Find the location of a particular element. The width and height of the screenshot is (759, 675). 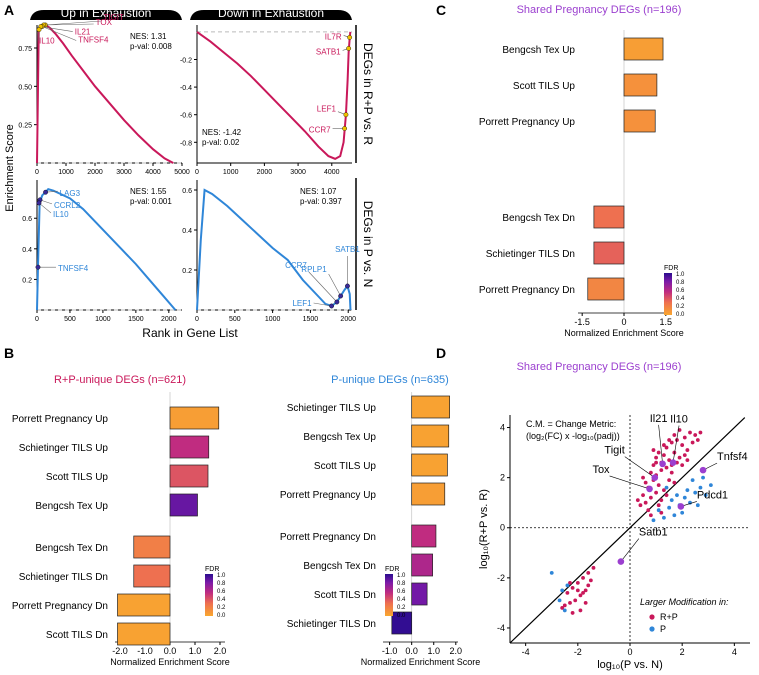

fdr-tick-label: 0.0 is located at coordinates (221, 616).